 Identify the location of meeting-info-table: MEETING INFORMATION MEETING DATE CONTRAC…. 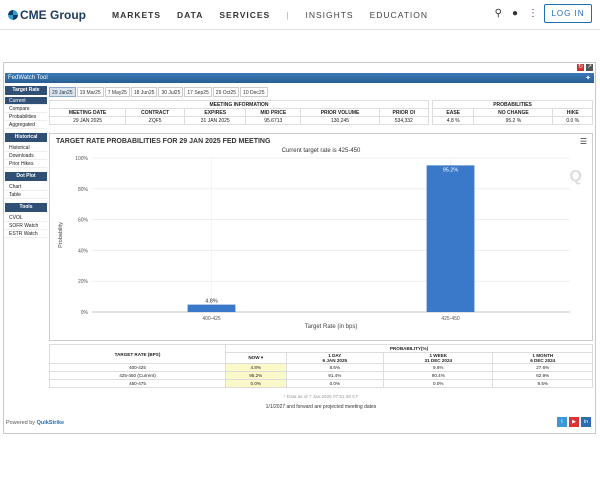
(239, 112).